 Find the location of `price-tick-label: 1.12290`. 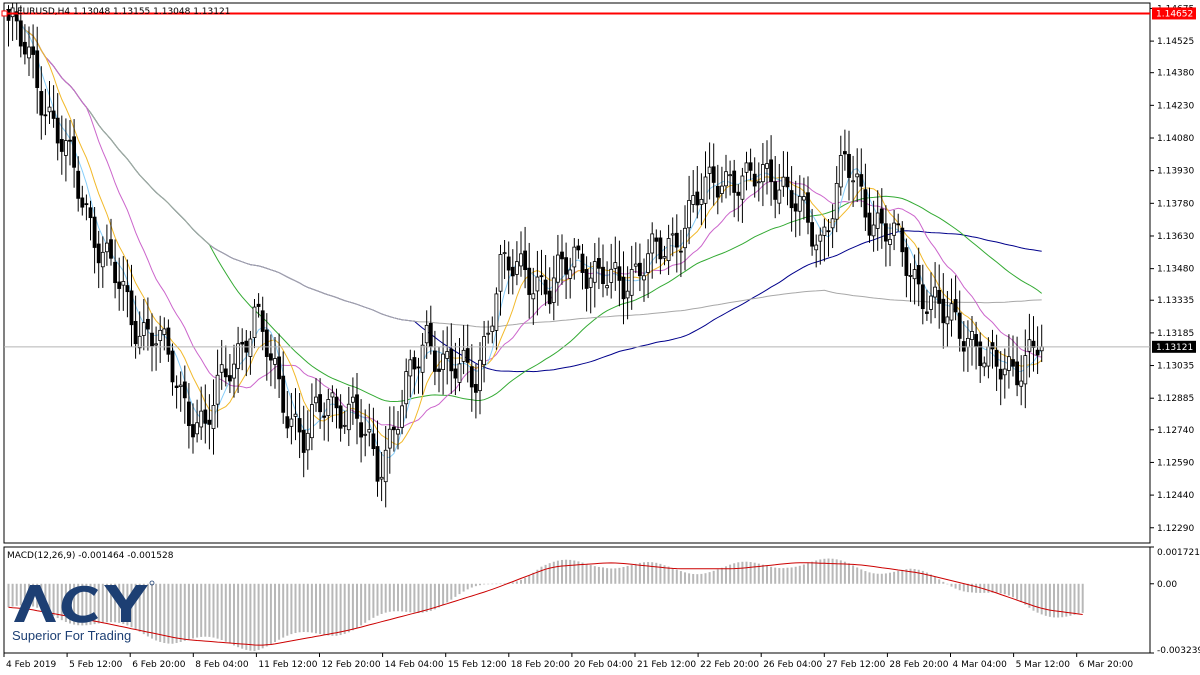

price-tick-label: 1.12290 is located at coordinates (1175, 529).